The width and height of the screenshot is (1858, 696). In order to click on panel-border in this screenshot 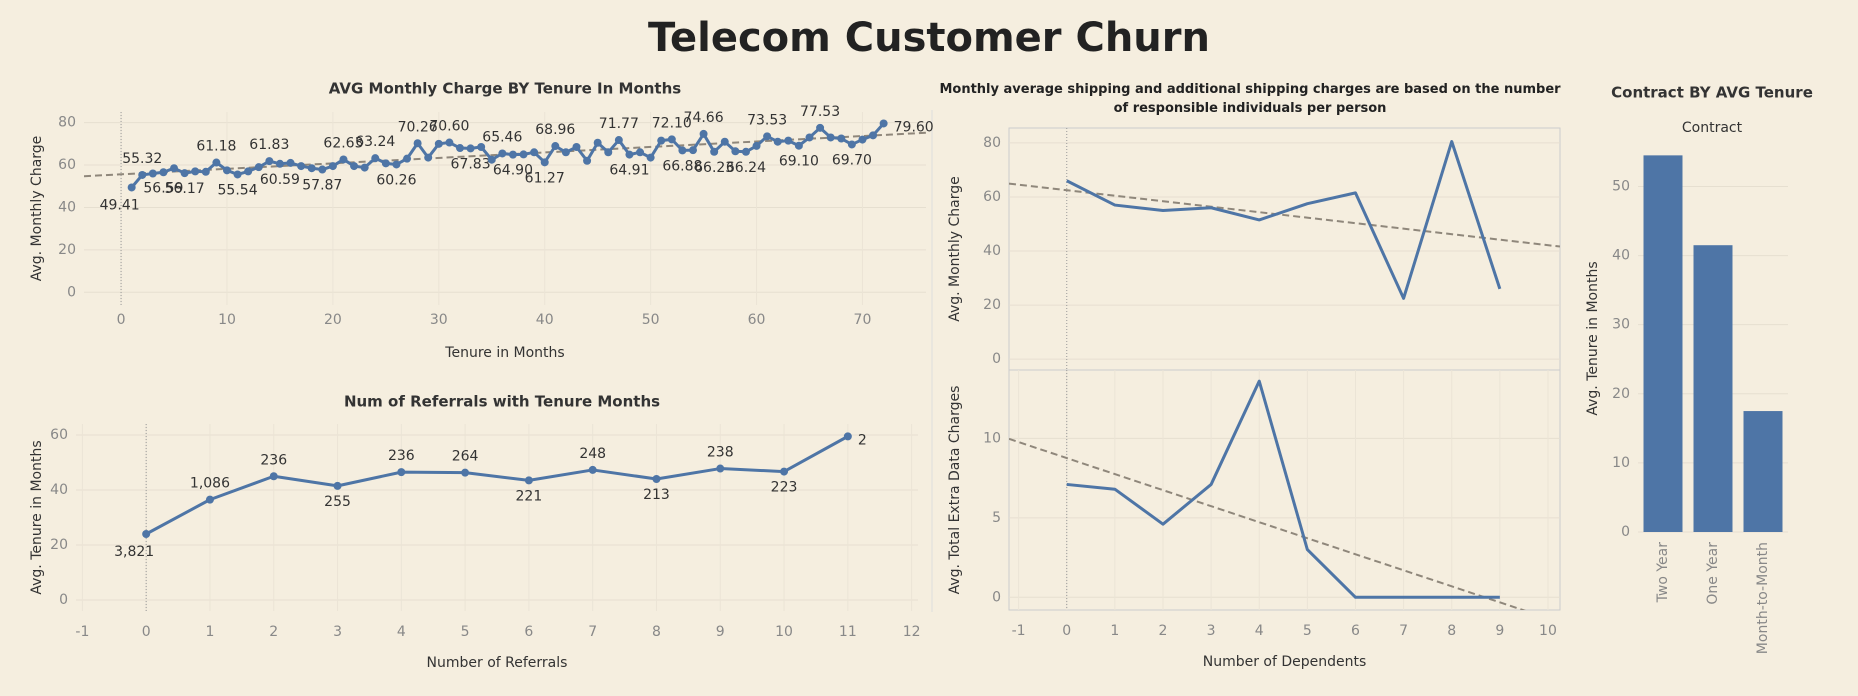, I will do `click(1284, 490)`.